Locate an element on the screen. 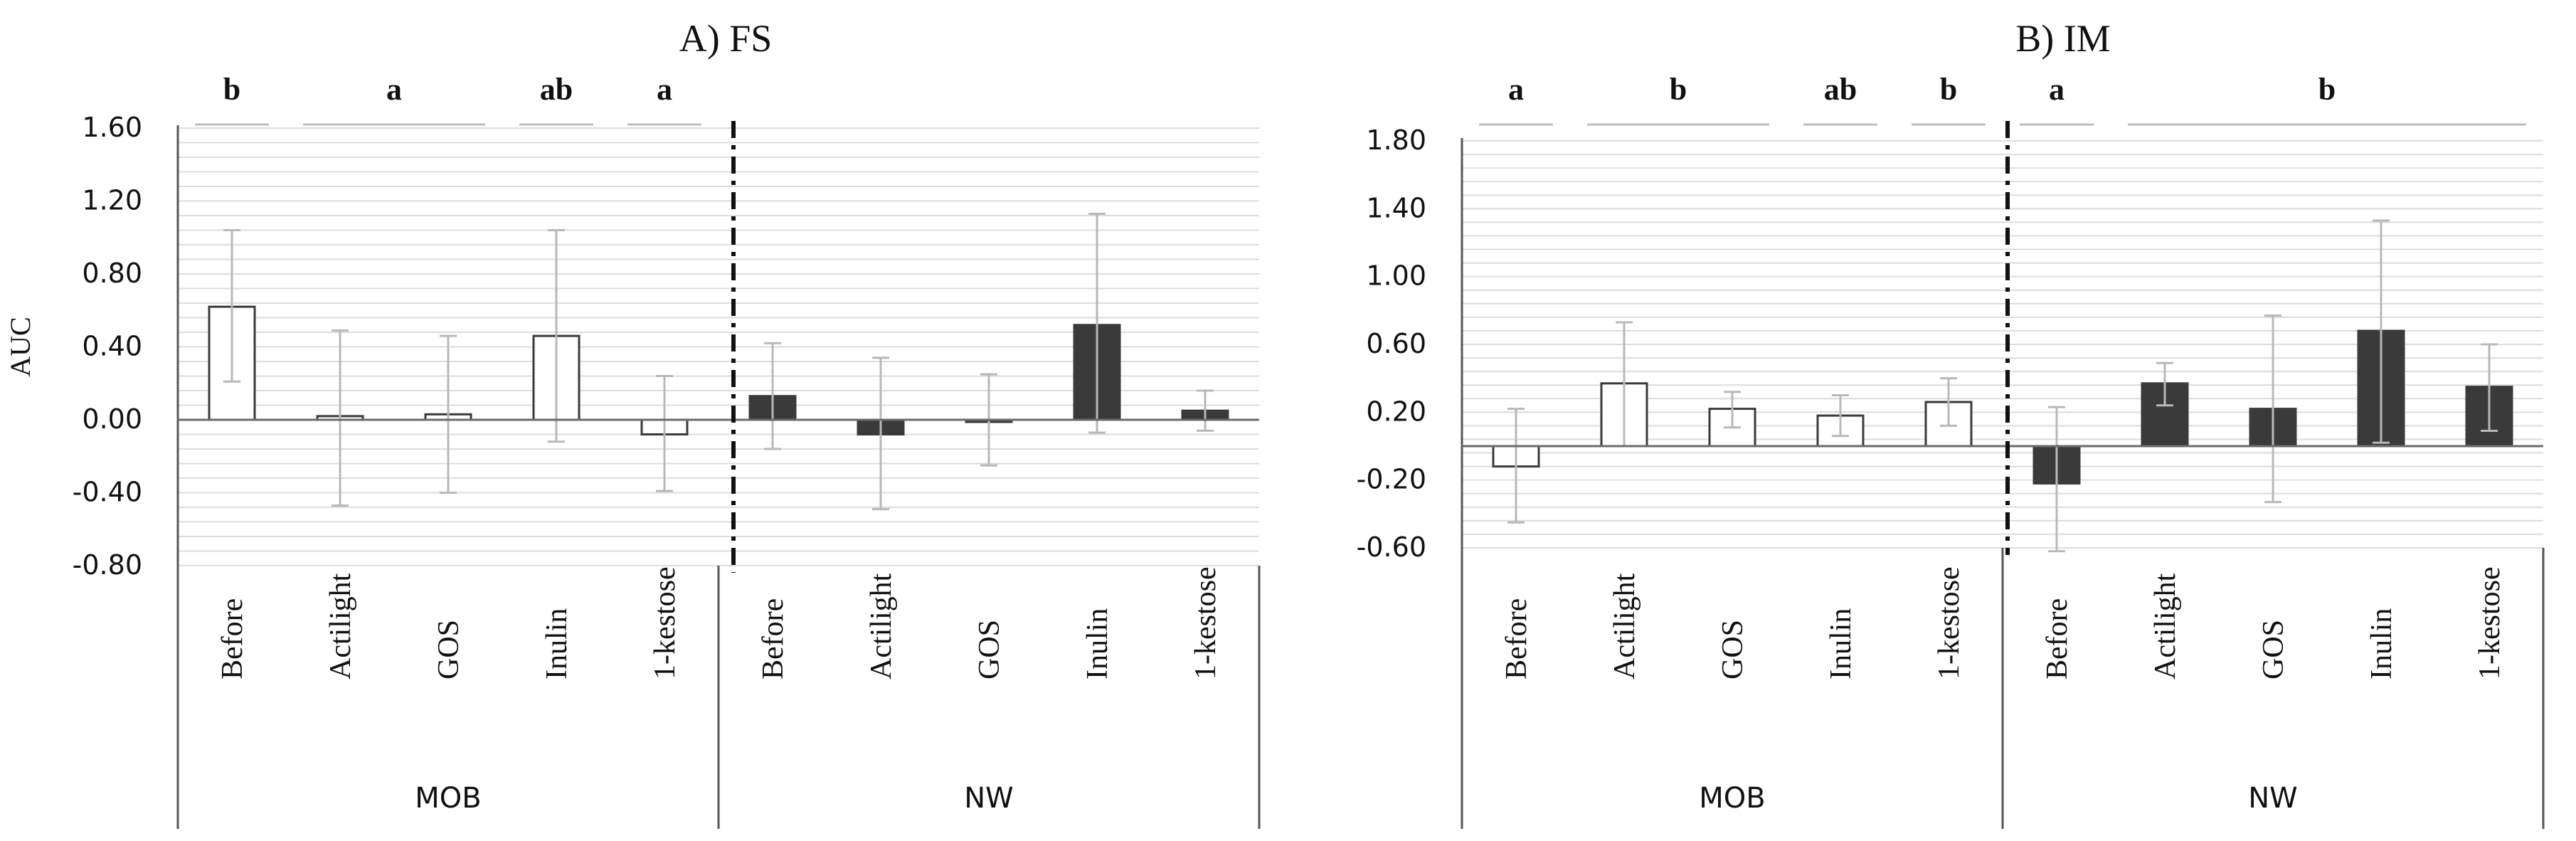 The height and width of the screenshot is (841, 2576). y-tick-label: -0.80 is located at coordinates (108, 565).